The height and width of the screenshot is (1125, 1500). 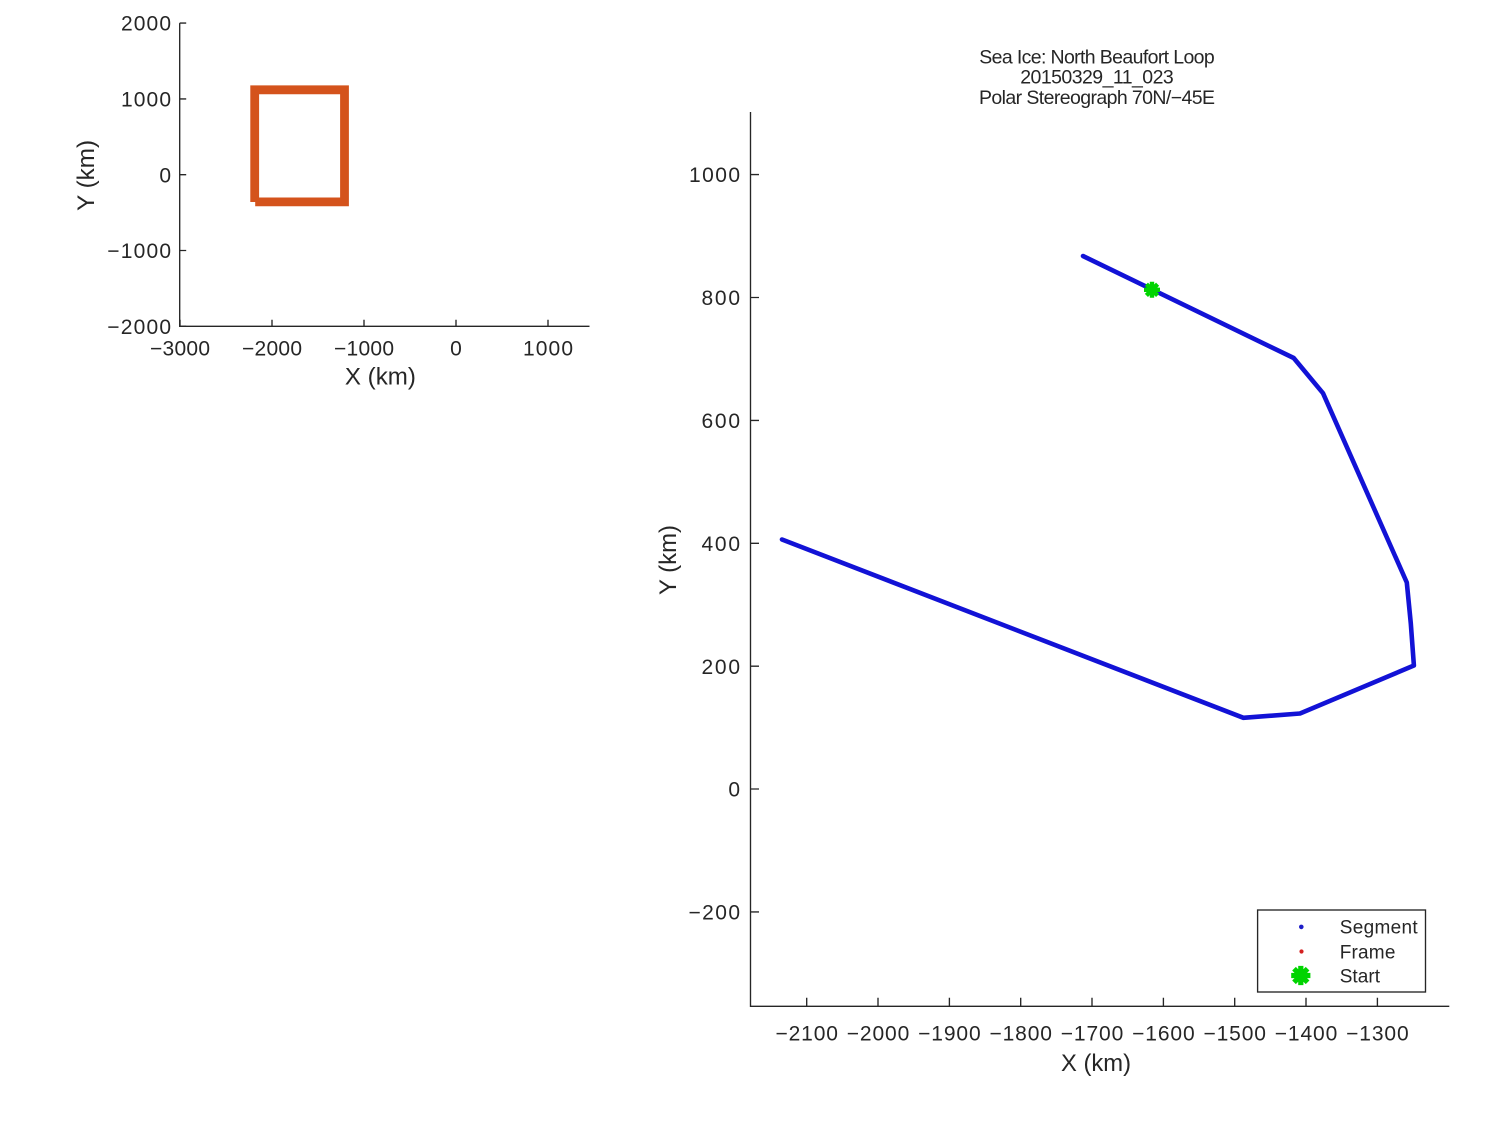 What do you see at coordinates (1163, 1034) in the screenshot?
I see `svg-text: −1600` at bounding box center [1163, 1034].